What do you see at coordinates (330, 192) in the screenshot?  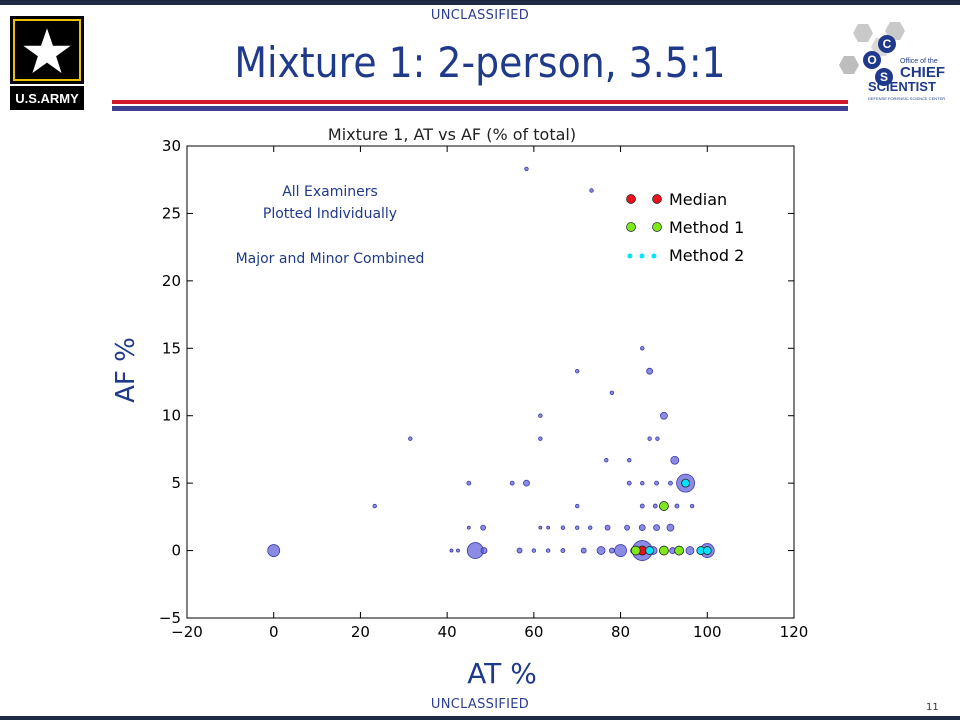 I see `annotation-line-1: All Examiners` at bounding box center [330, 192].